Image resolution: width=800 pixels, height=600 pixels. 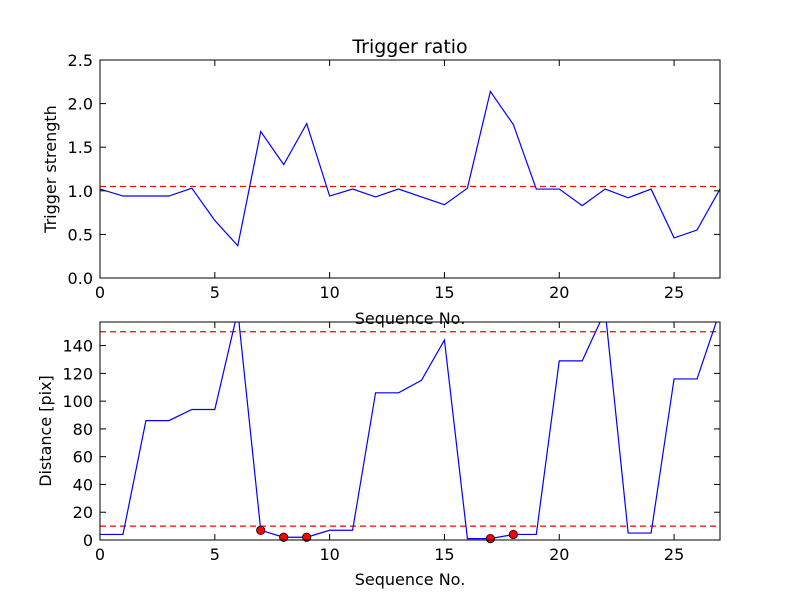 What do you see at coordinates (215, 292) in the screenshot?
I see `top-x-tick-label: 5` at bounding box center [215, 292].